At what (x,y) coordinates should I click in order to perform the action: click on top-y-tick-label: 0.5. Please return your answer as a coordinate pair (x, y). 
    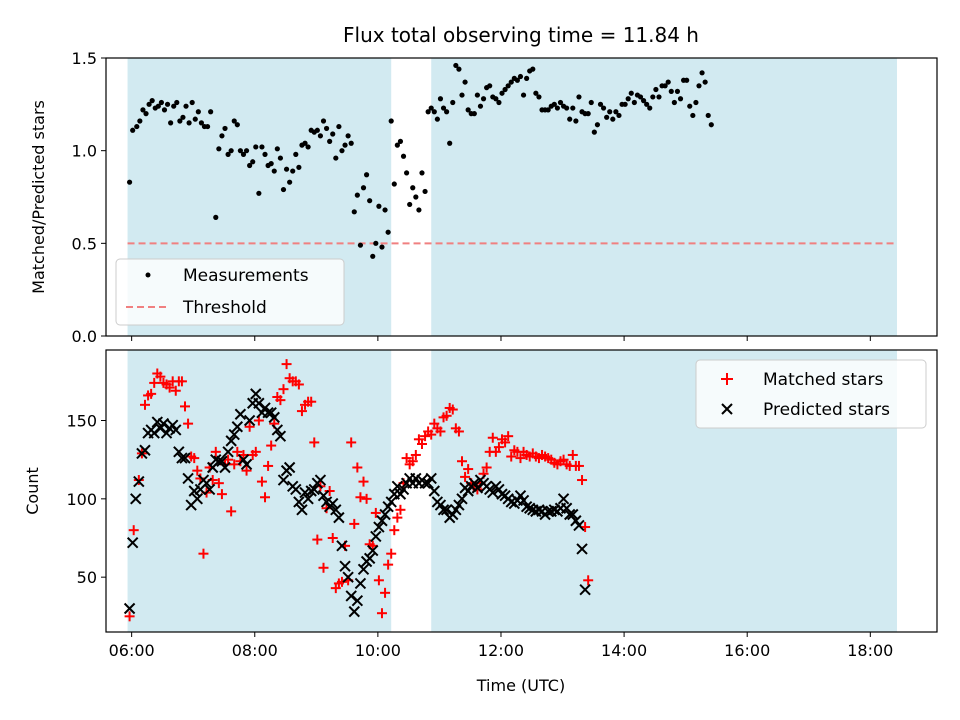
    Looking at the image, I should click on (84, 243).